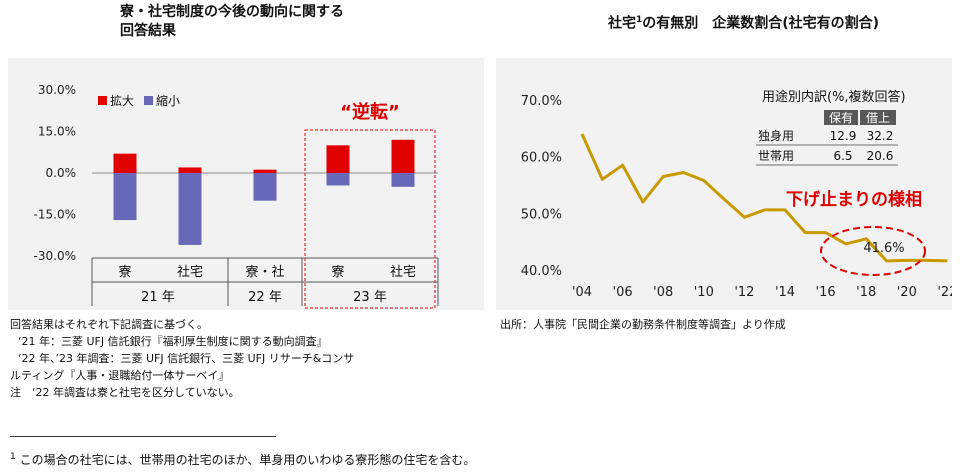  I want to click on note-line: ルティング『人事・退職給付一体サーベイ』, so click(120, 375).